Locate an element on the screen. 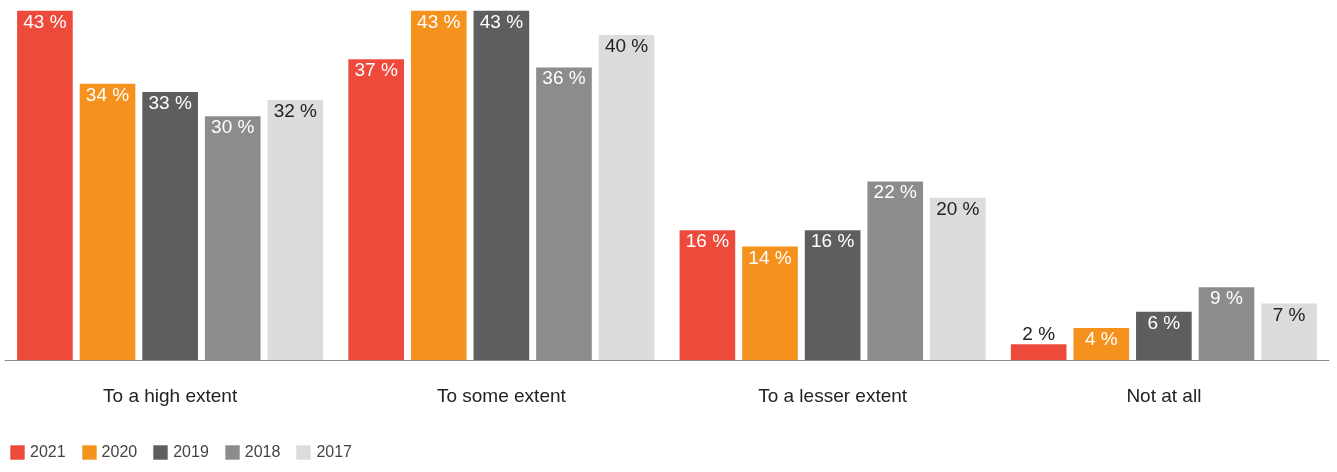  x-tick-label: To a lesser extent is located at coordinates (833, 395).